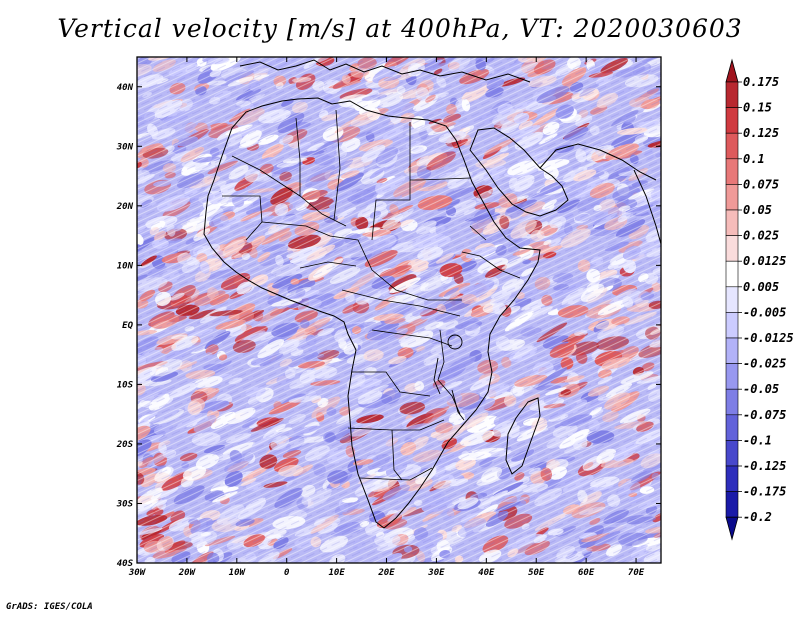 The image size is (800, 618). What do you see at coordinates (754, 159) in the screenshot?
I see `colorbar-label: 0.1` at bounding box center [754, 159].